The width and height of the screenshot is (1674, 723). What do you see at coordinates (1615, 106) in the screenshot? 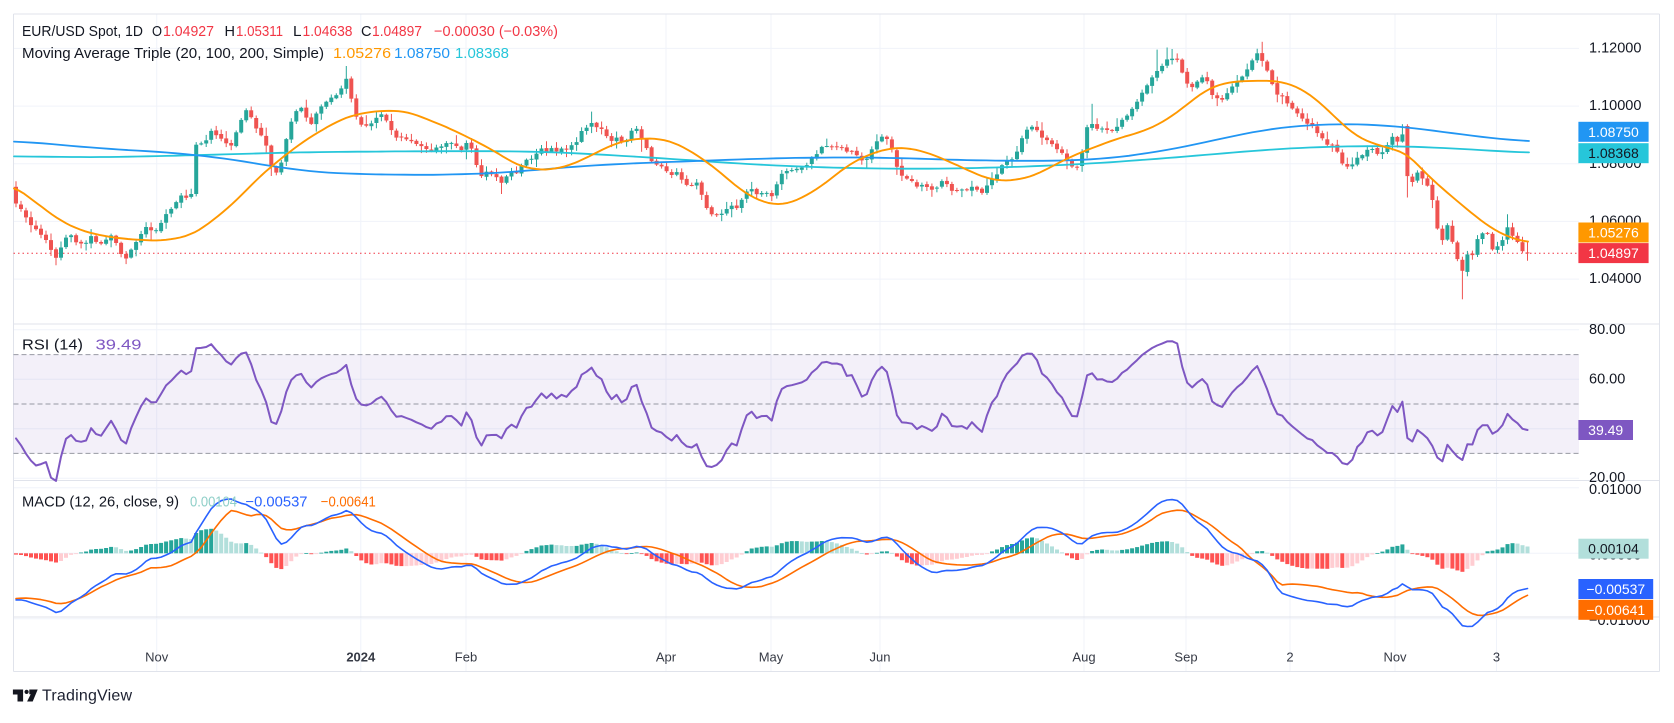
I see `svg-text: 1.10000` at bounding box center [1615, 106].